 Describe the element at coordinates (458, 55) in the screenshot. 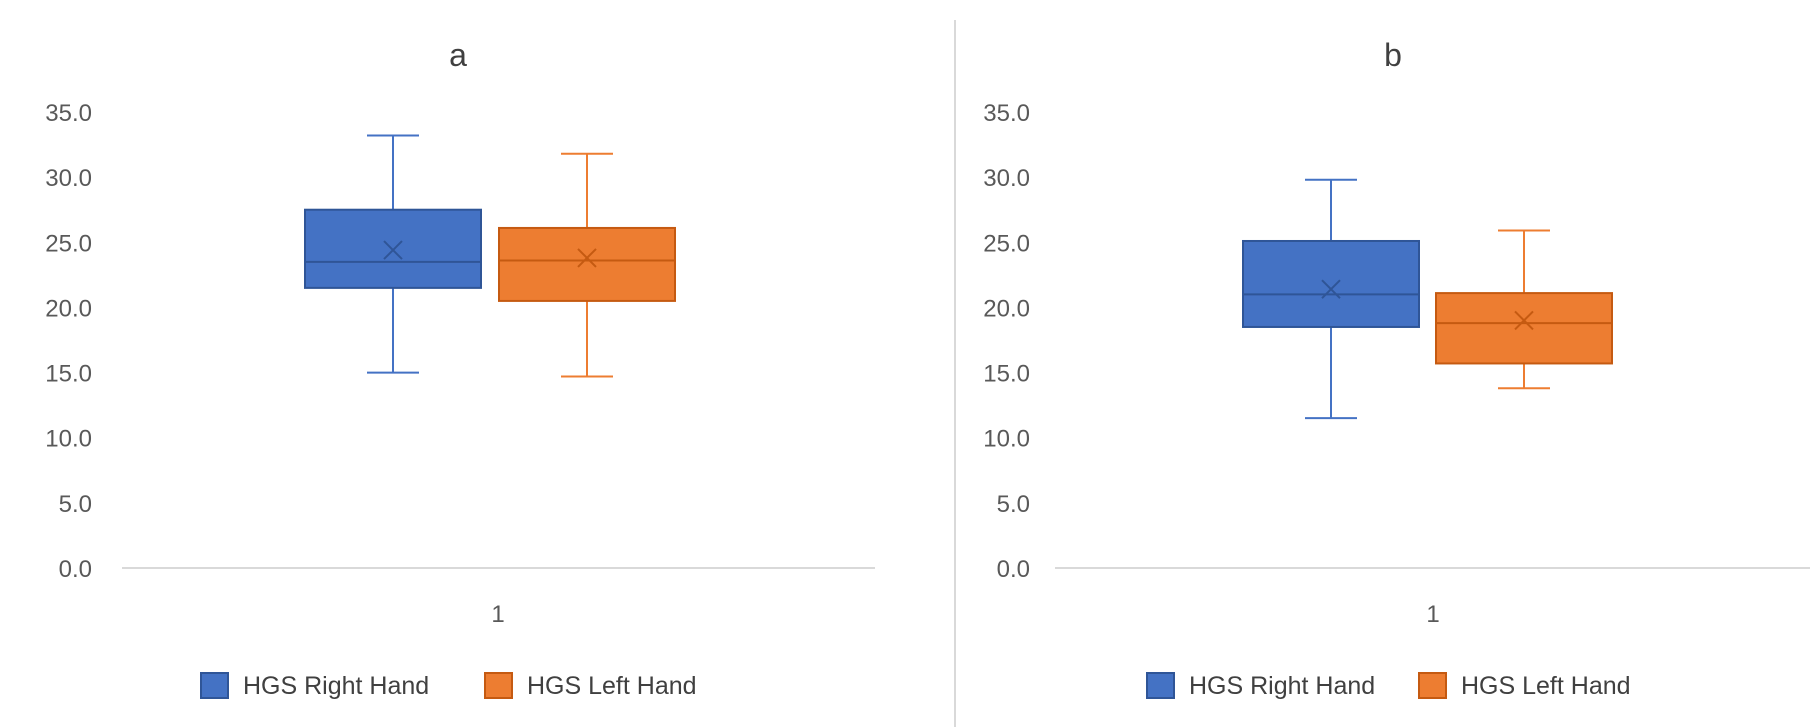

I see `chart-title: a` at that location.